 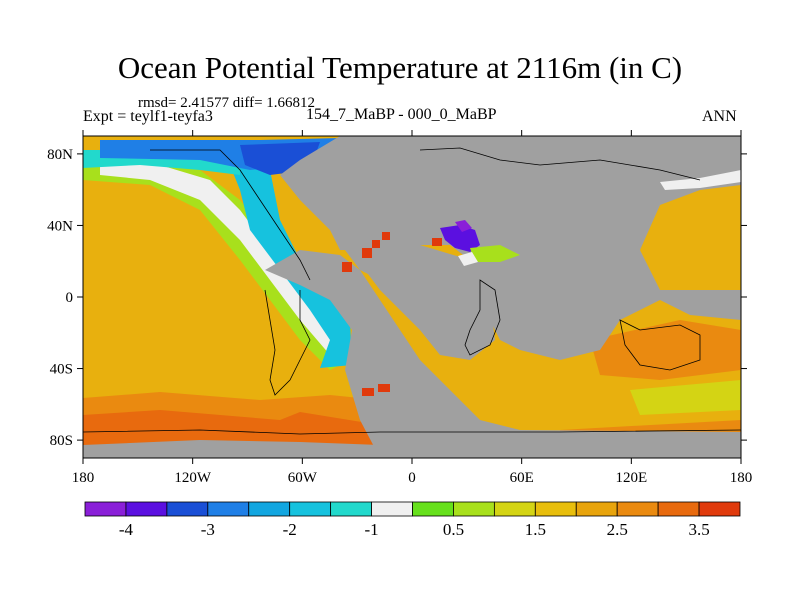 I want to click on colorbar-label: 0.5, so click(x=453, y=529).